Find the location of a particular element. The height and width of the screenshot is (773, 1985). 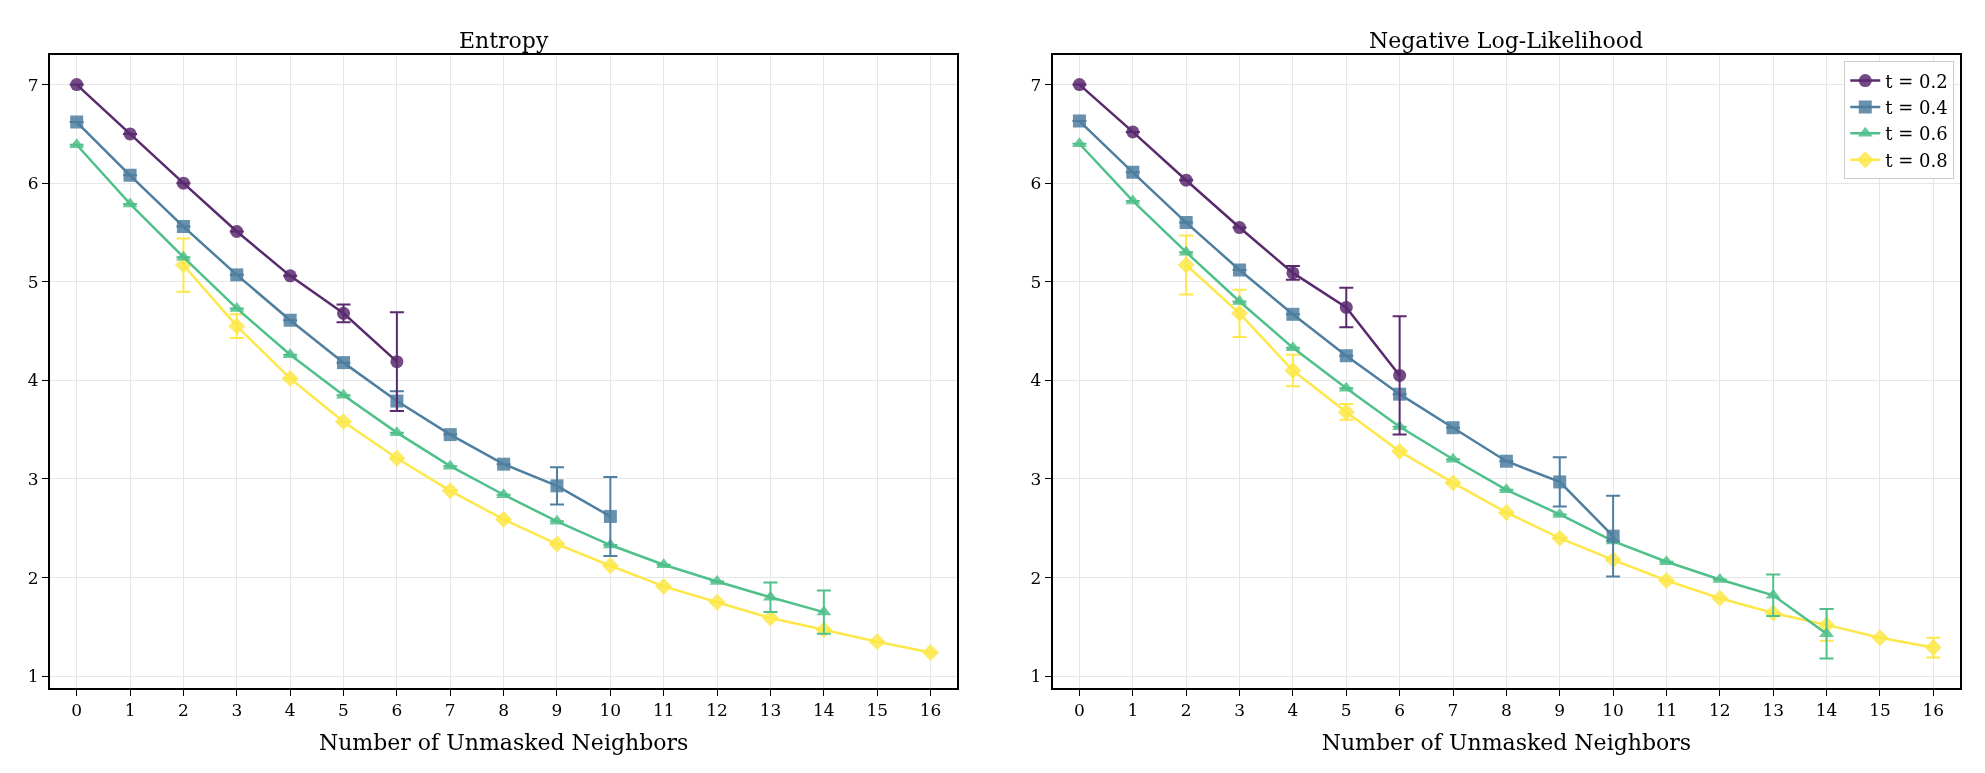

legend-label: t = 0.8 is located at coordinates (1916, 160).